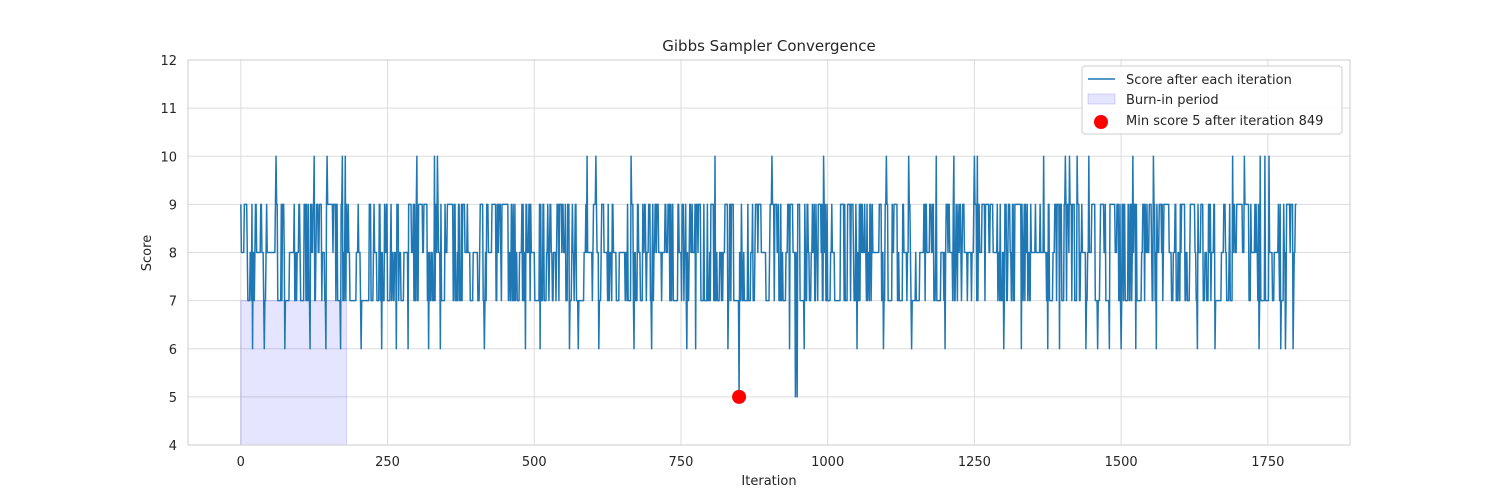 The image size is (1500, 500). I want to click on x-tick-label: 250, so click(387, 462).